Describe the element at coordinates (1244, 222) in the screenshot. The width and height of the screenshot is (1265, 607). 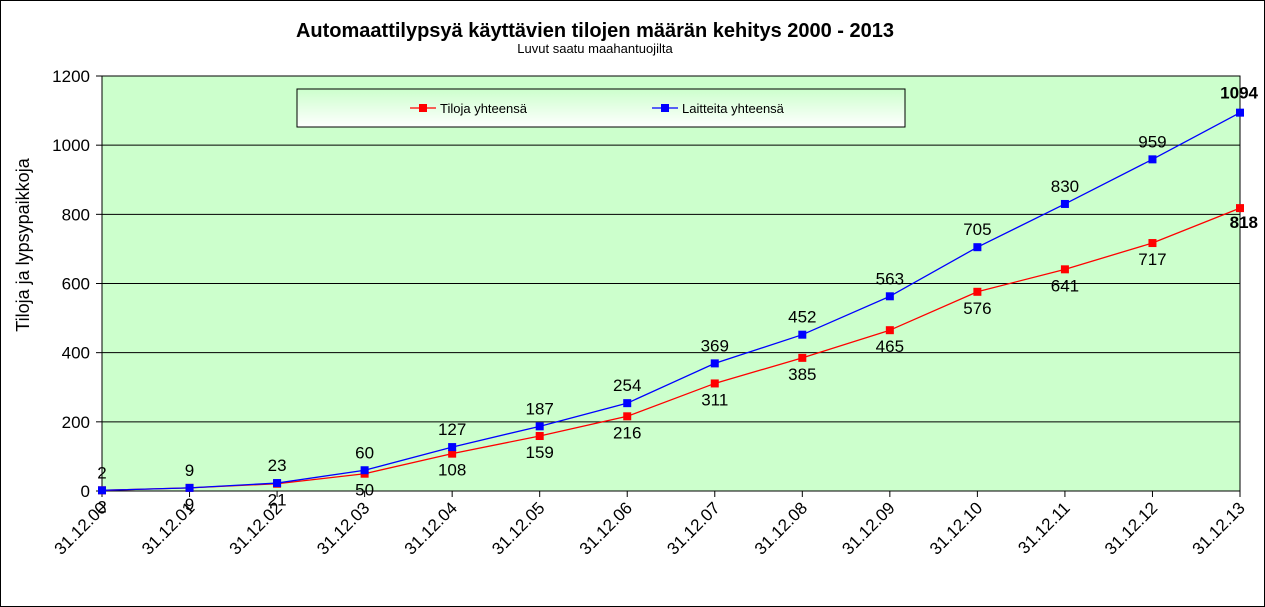
I see `data-label: 818` at that location.